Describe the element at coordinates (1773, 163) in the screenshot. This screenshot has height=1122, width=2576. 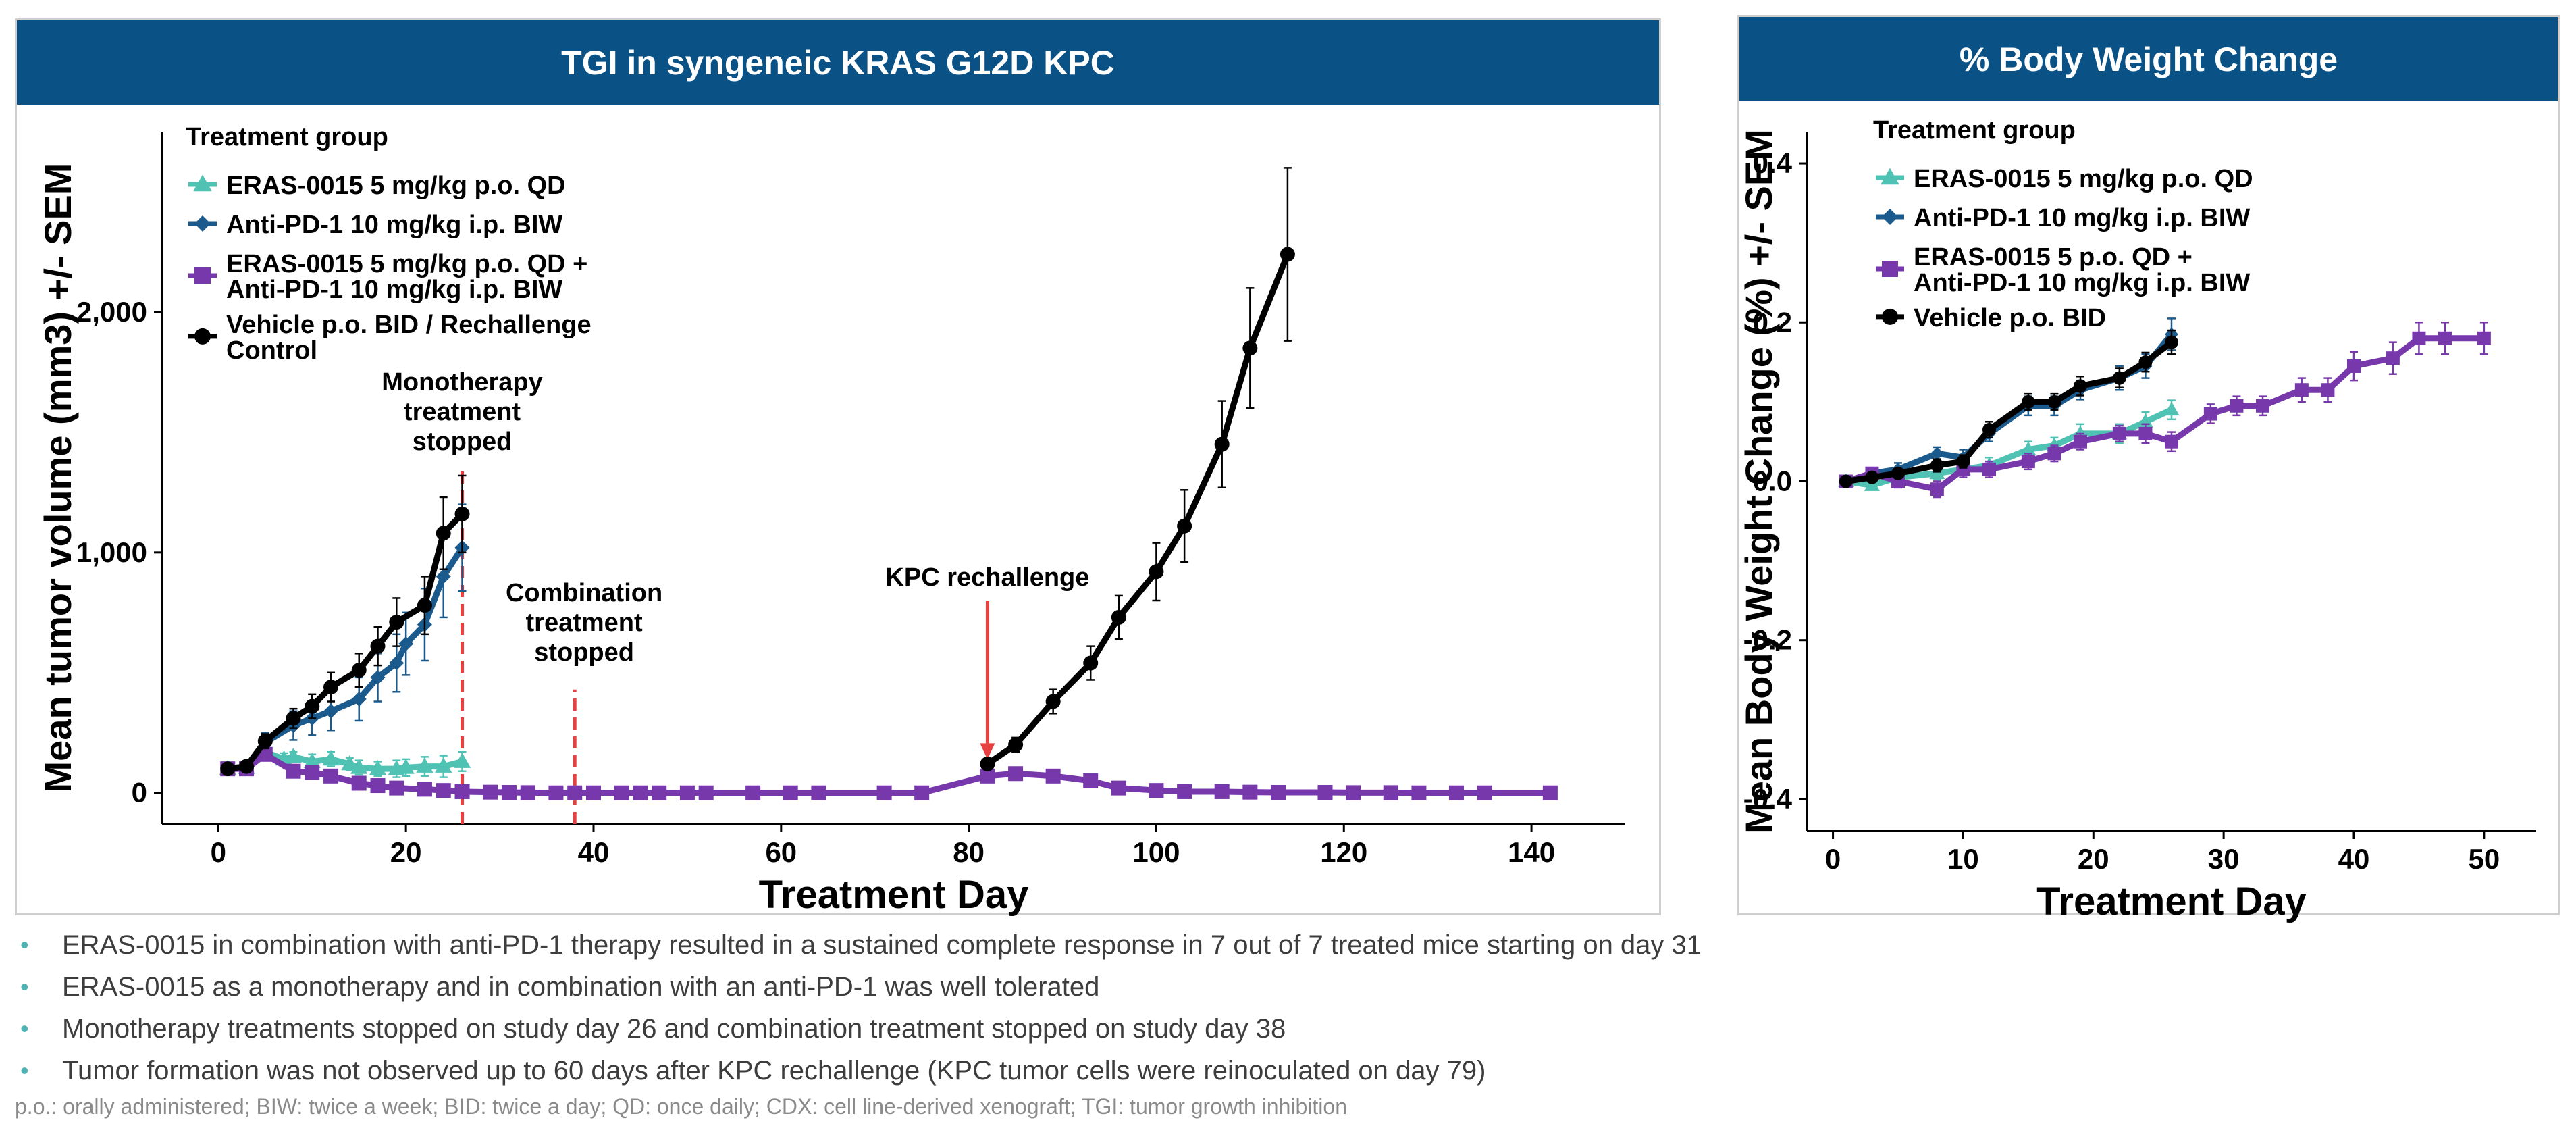
I see `y-tick-label: 0.4` at that location.